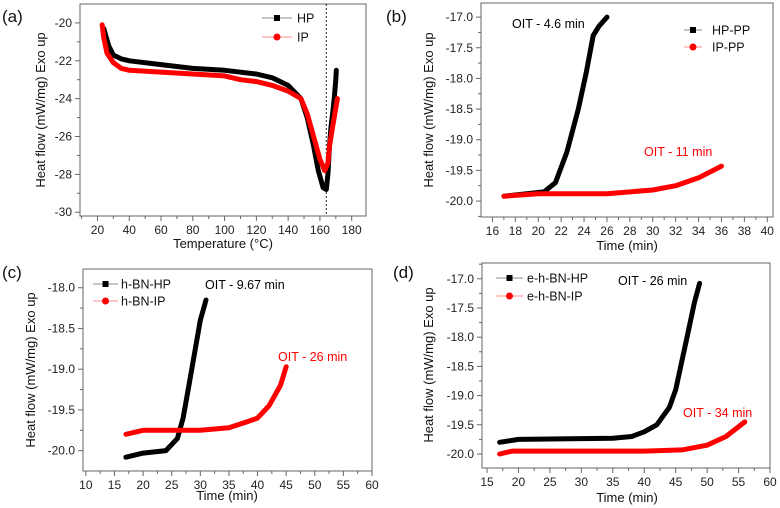 The width and height of the screenshot is (780, 508). I want to click on panel-label: (b), so click(396, 16).